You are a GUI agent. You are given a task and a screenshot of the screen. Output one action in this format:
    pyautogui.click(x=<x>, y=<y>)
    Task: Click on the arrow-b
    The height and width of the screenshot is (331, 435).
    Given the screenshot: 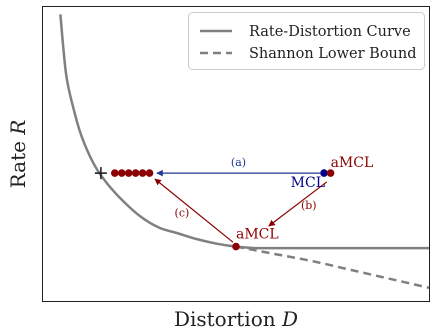 What is the action you would take?
    pyautogui.click(x=298, y=204)
    